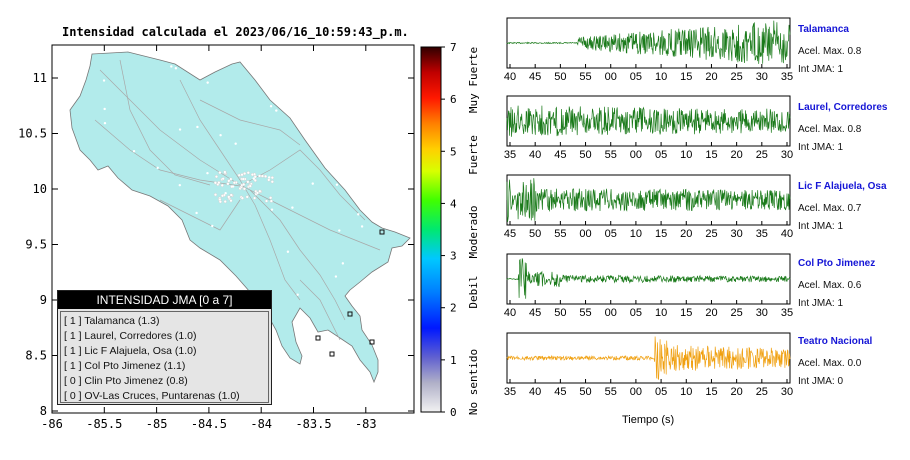  What do you see at coordinates (43, 300) in the screenshot?
I see `lat-tick-label: 9` at bounding box center [43, 300].